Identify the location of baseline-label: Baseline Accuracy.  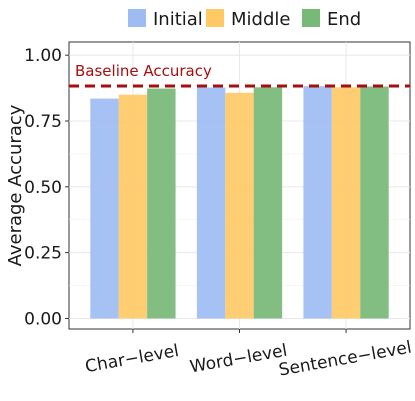
(143, 71).